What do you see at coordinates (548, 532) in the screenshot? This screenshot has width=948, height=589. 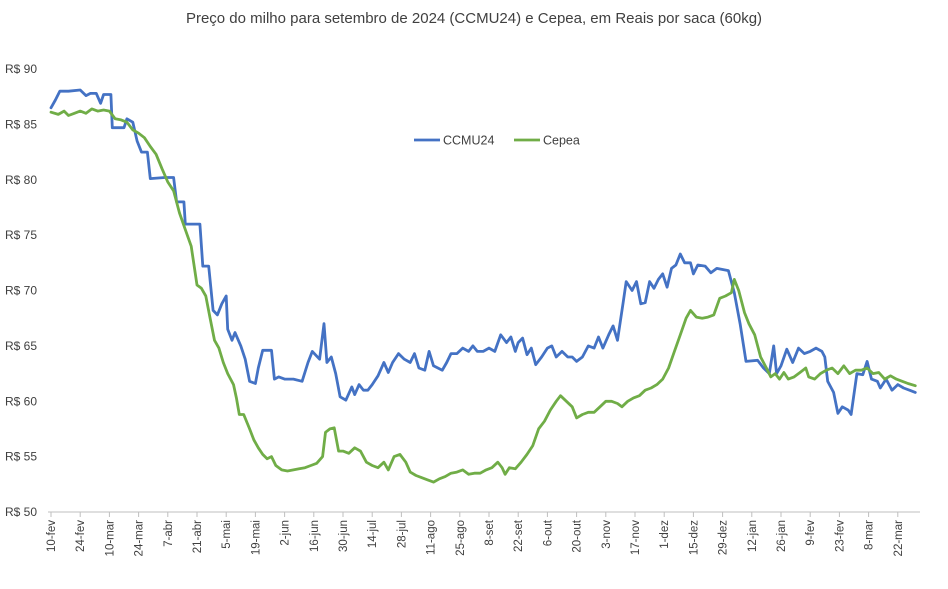 I see `x-tick-label: 6-out` at bounding box center [548, 532].